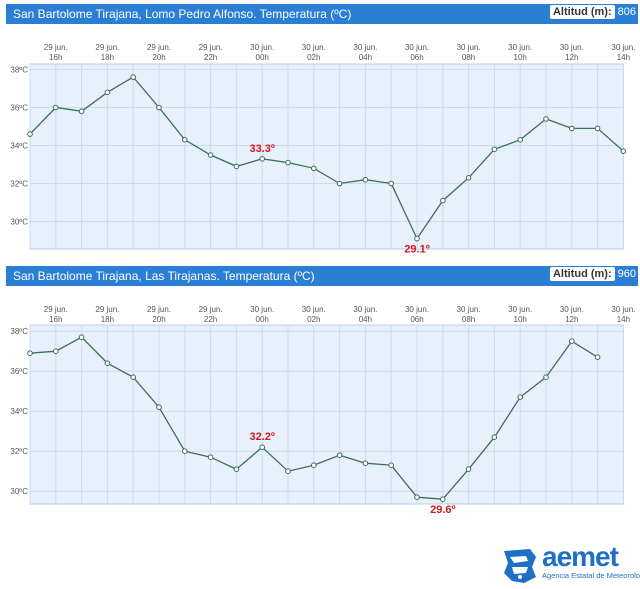 The width and height of the screenshot is (640, 589). I want to click on aemet-emblem-icon, so click(520, 566).